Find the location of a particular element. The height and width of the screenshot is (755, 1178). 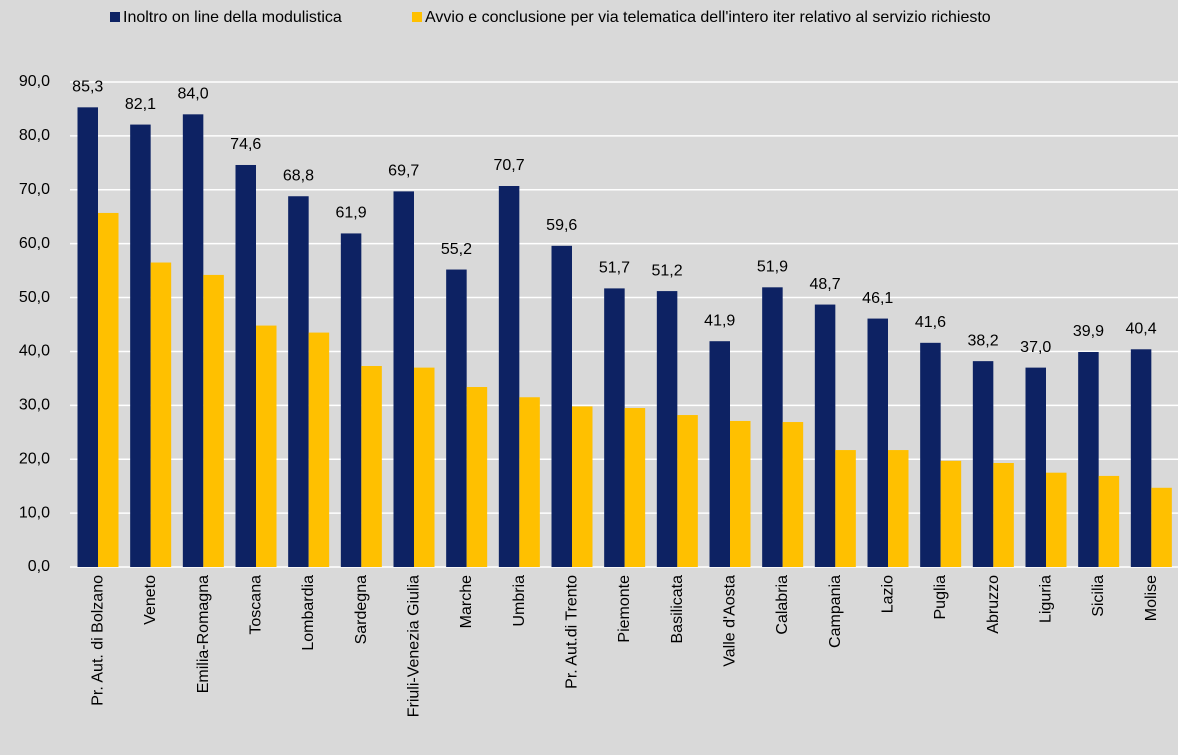

value-label: 39,9 is located at coordinates (1088, 331).